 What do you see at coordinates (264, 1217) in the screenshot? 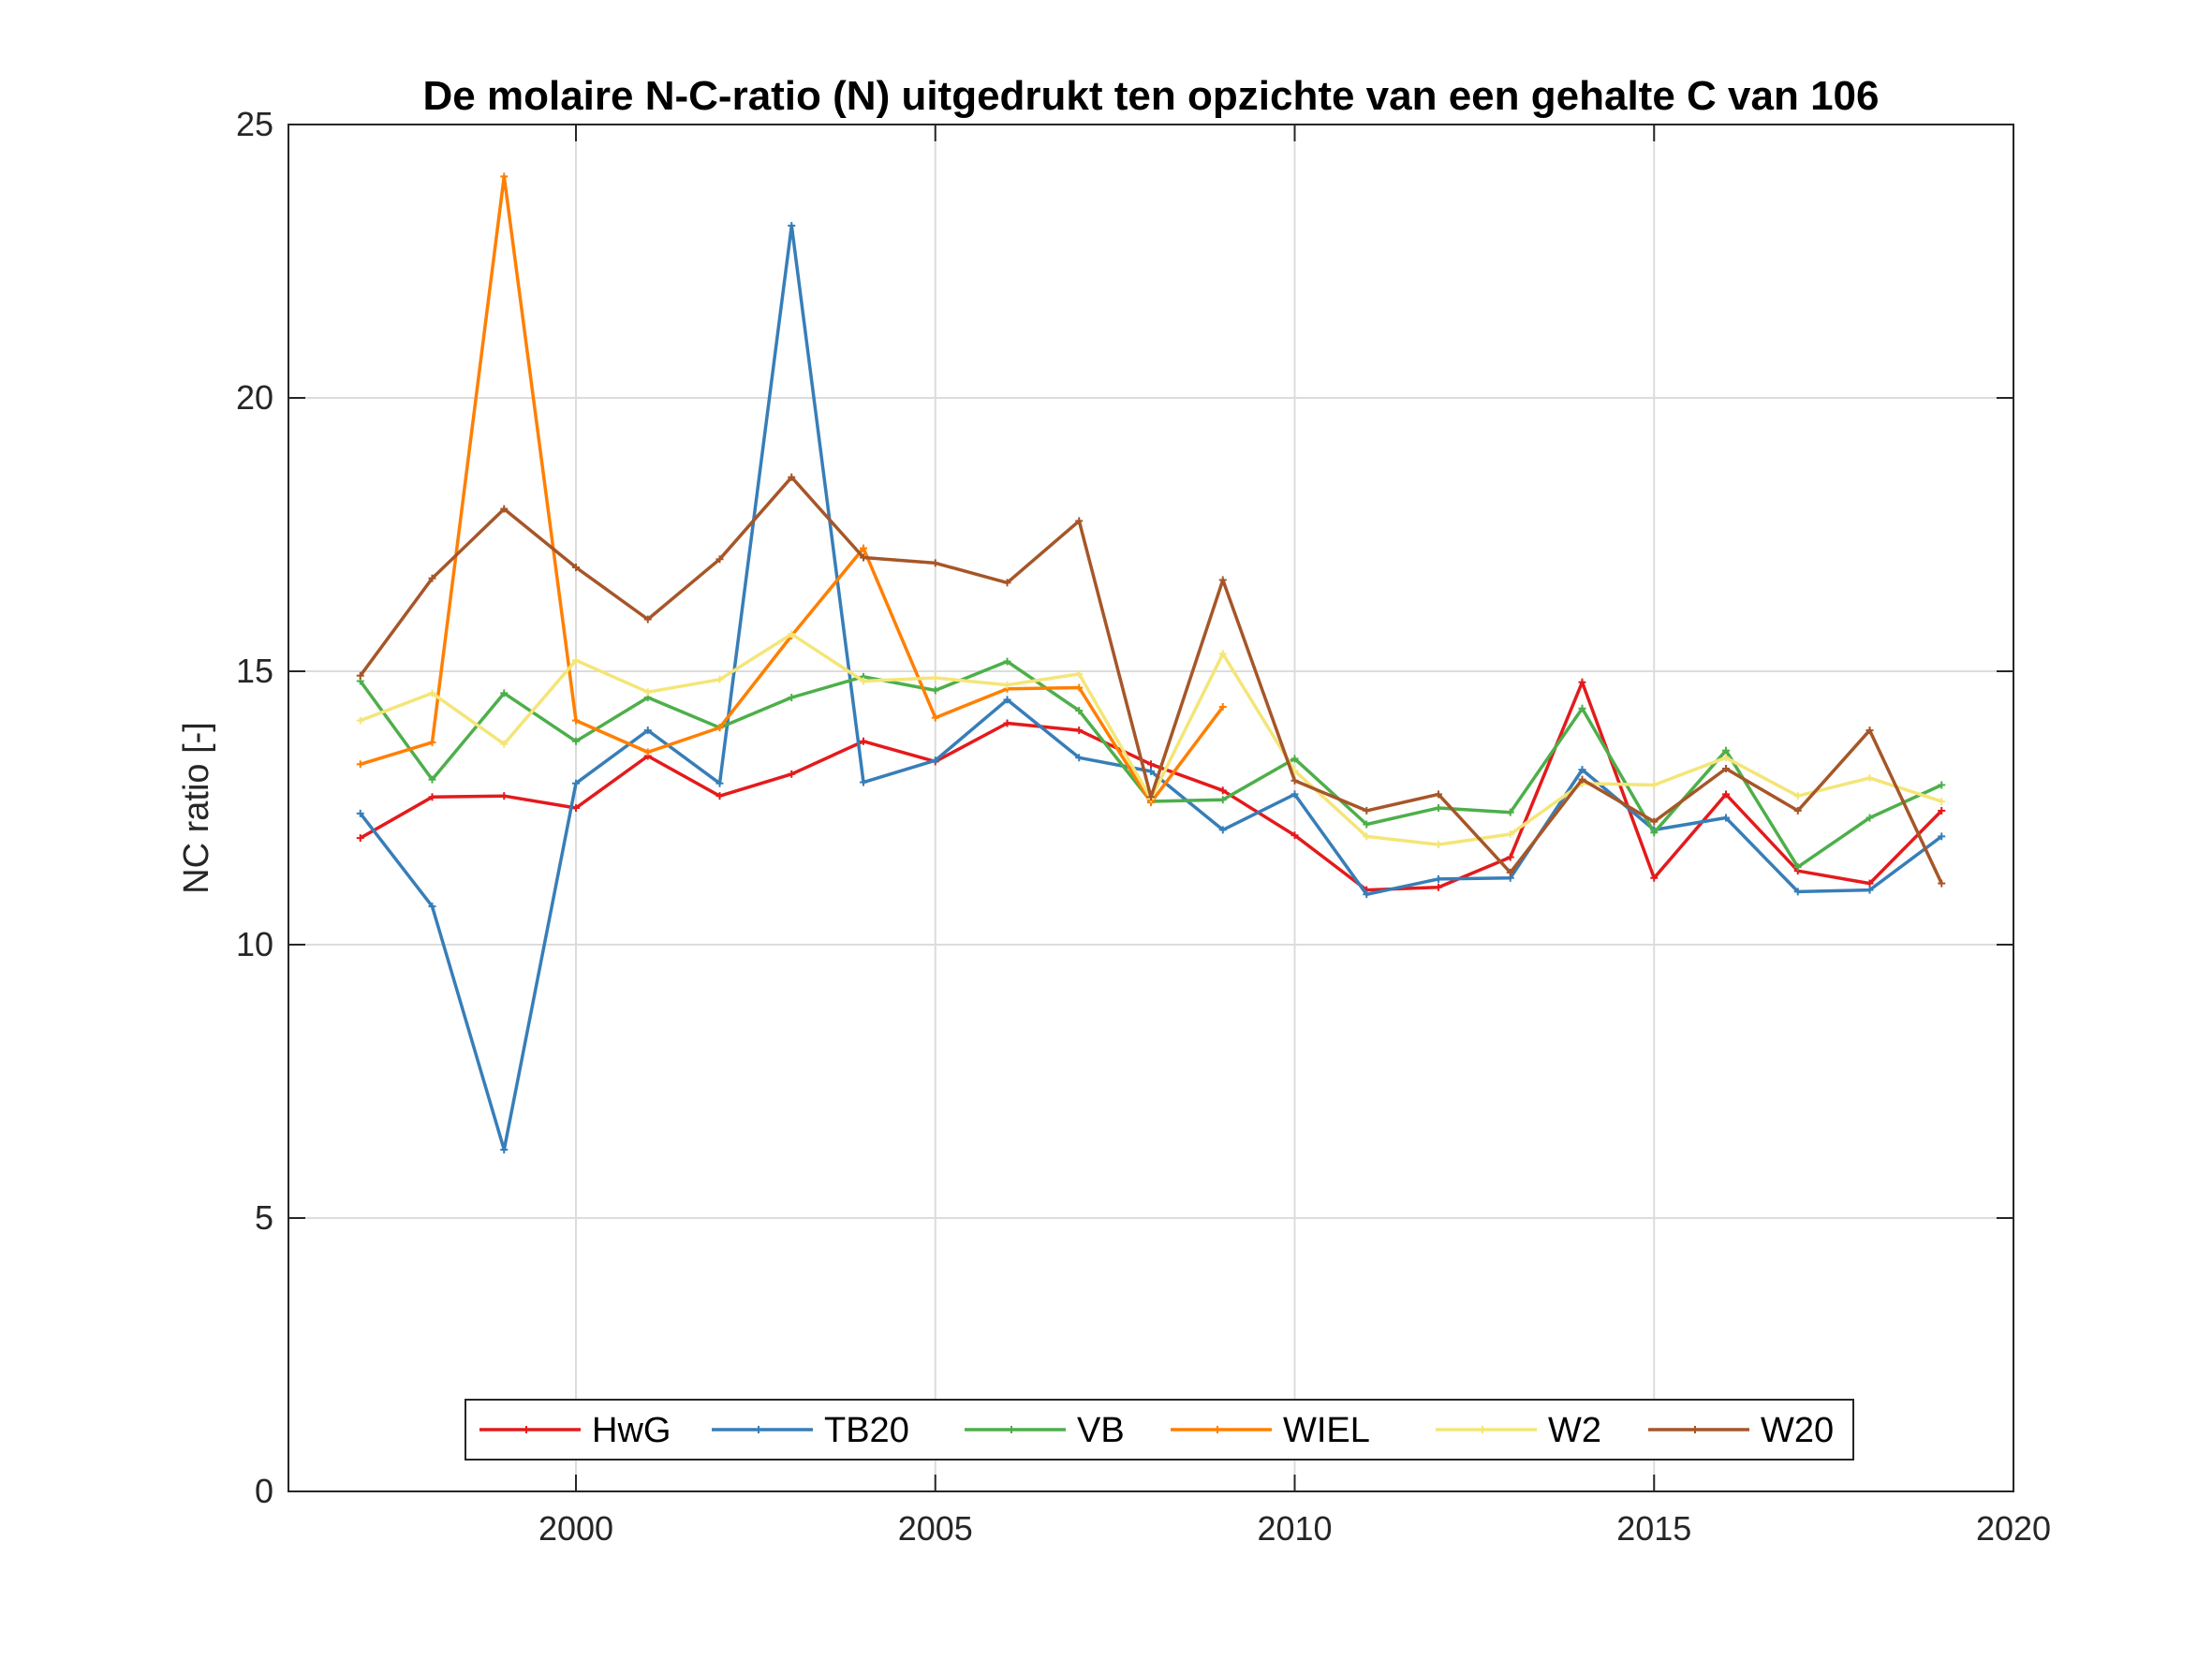
I see `y-tick-label: 5` at bounding box center [264, 1217].